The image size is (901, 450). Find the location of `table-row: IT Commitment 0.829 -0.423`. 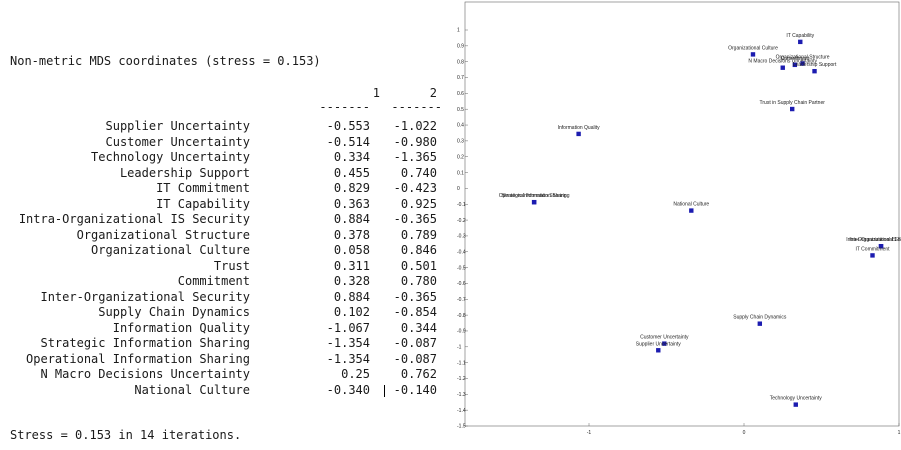

table-row: IT Commitment 0.829 -0.423 is located at coordinates (225, 189).